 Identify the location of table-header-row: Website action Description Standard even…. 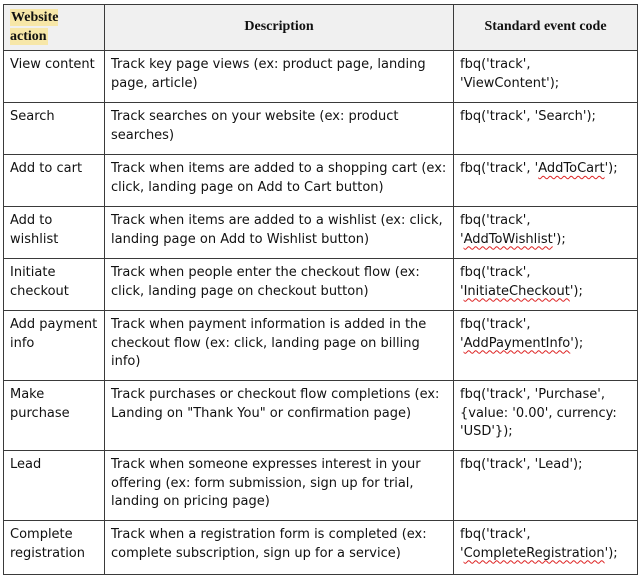
(320, 27).